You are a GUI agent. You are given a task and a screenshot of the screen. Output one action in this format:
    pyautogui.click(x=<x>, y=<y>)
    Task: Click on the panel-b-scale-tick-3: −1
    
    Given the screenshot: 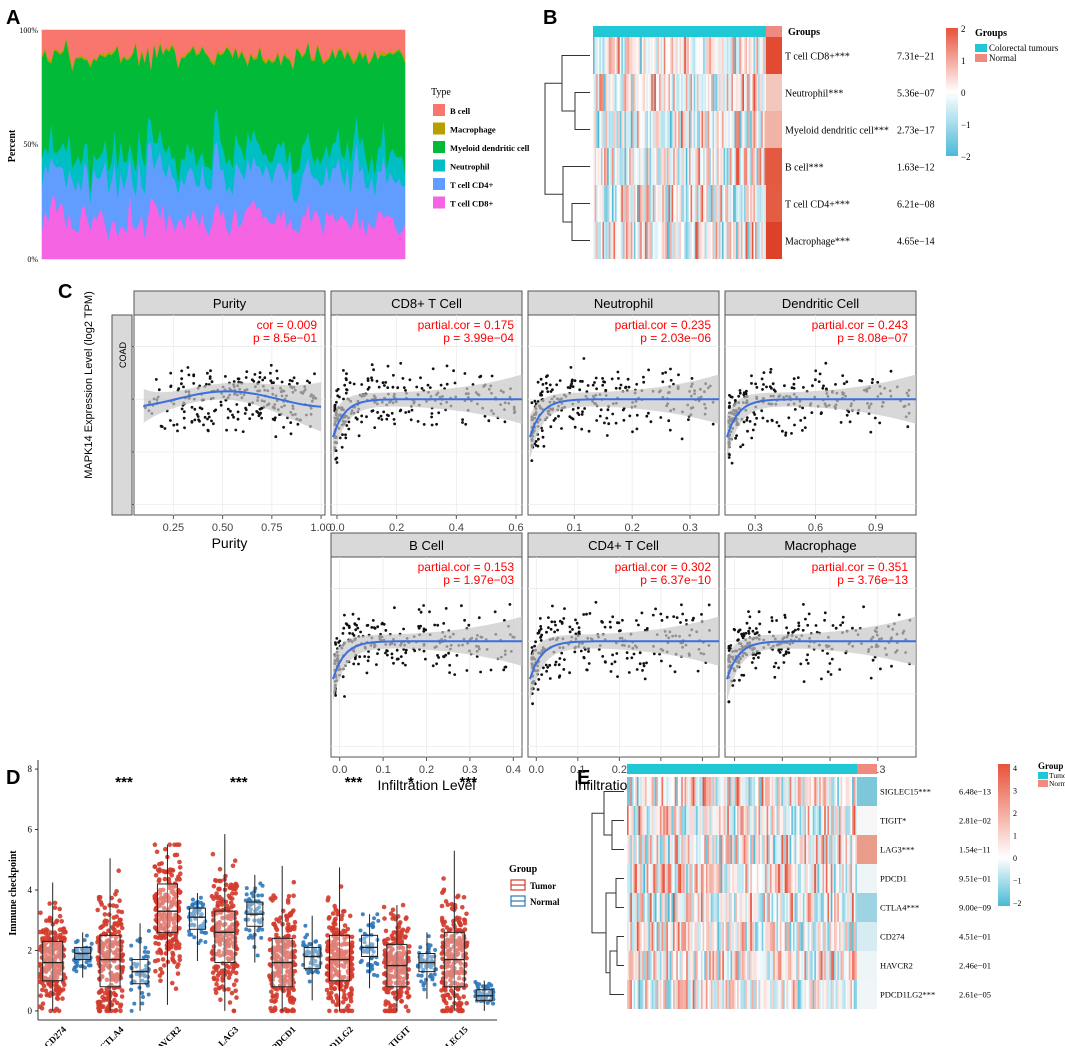 What is the action you would take?
    pyautogui.click(x=966, y=125)
    